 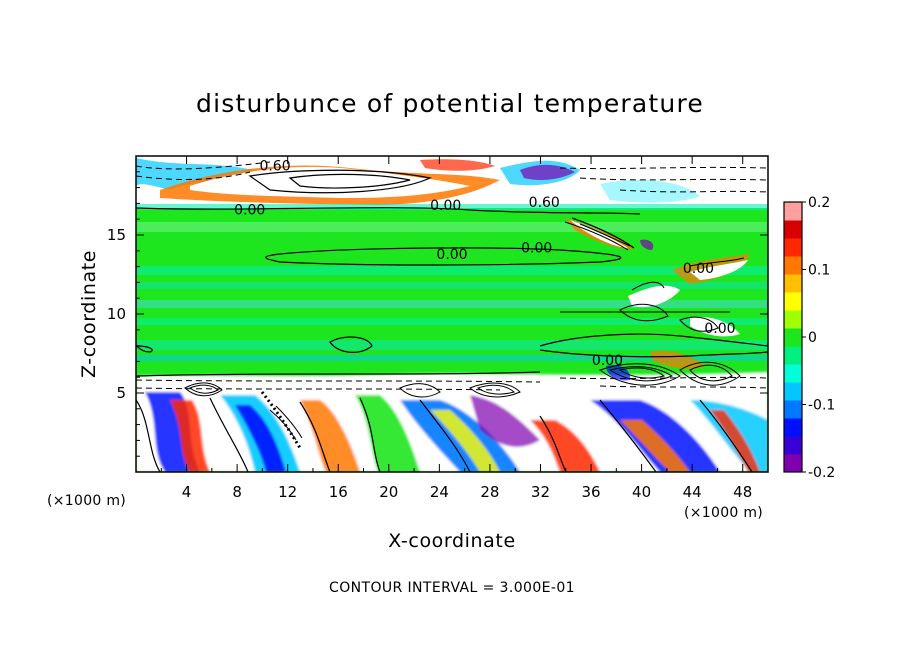 What do you see at coordinates (237, 492) in the screenshot?
I see `x-tick-label: 8` at bounding box center [237, 492].